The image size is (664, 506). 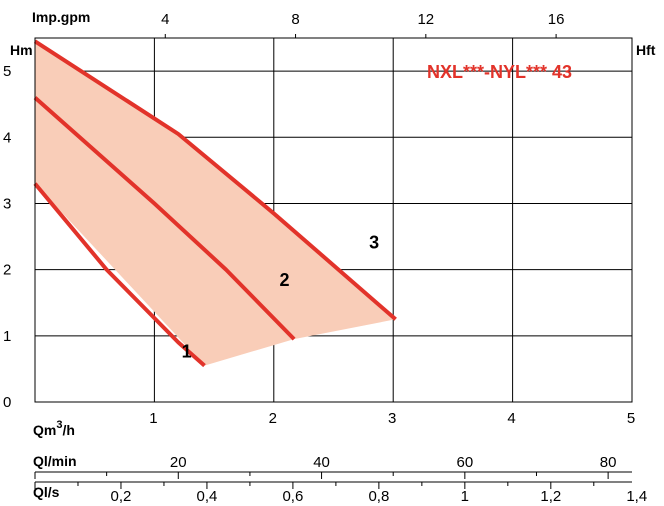 What do you see at coordinates (46, 492) in the screenshot?
I see `ls-axis-label: Ql/s` at bounding box center [46, 492].